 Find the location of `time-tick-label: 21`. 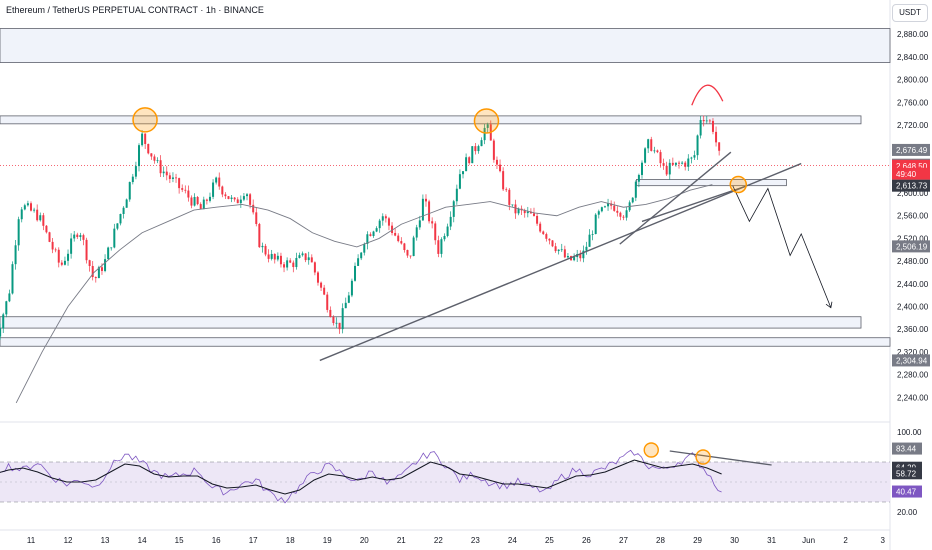

time-tick-label: 21 is located at coordinates (401, 540).